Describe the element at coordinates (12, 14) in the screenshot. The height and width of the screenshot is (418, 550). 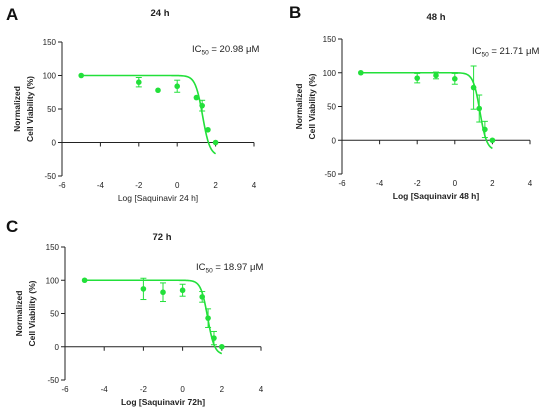
I see `panel-letter: A` at that location.